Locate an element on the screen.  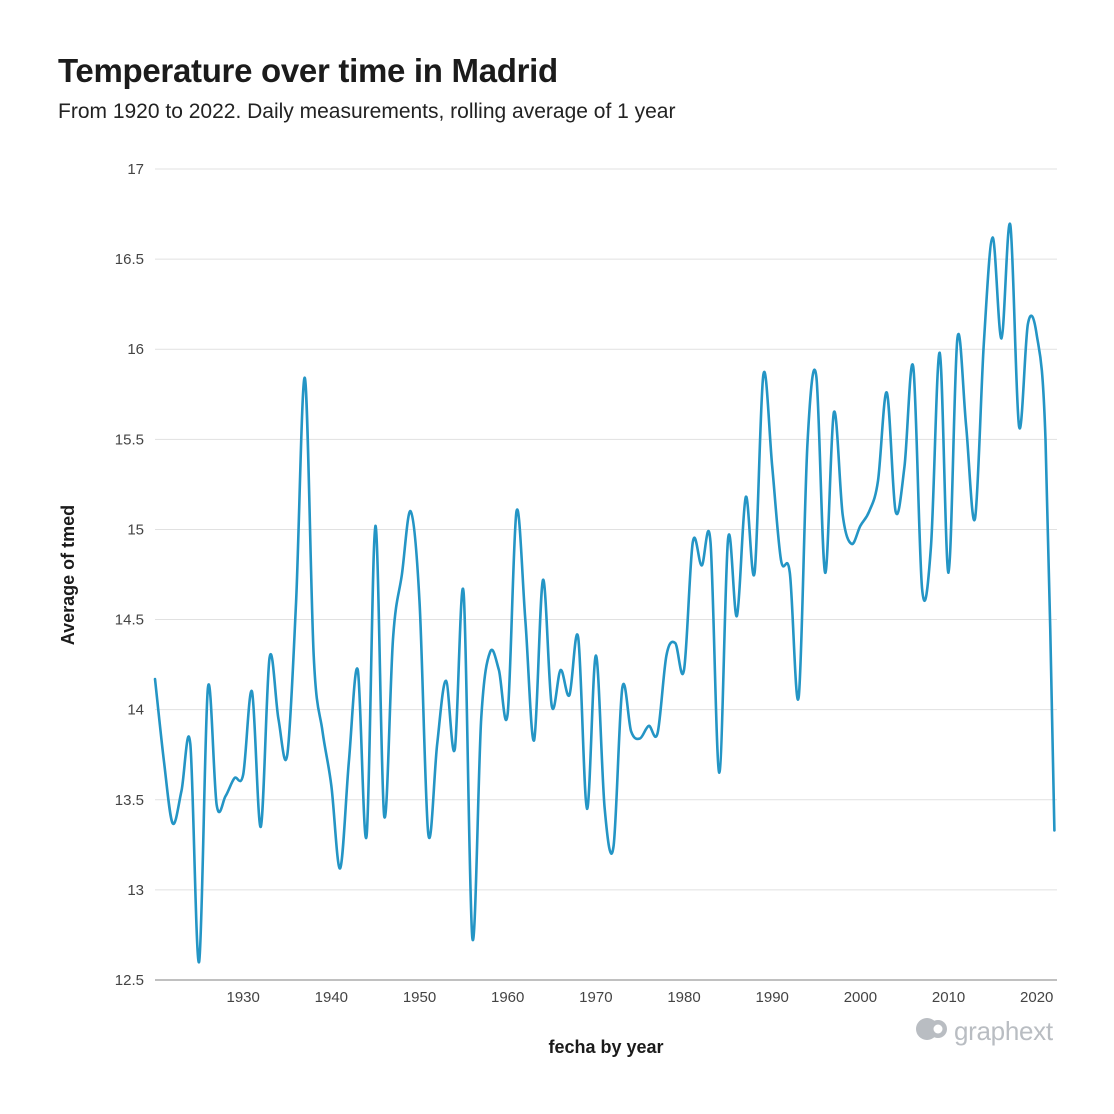
data-point-1926 is located at coordinates (208, 688).